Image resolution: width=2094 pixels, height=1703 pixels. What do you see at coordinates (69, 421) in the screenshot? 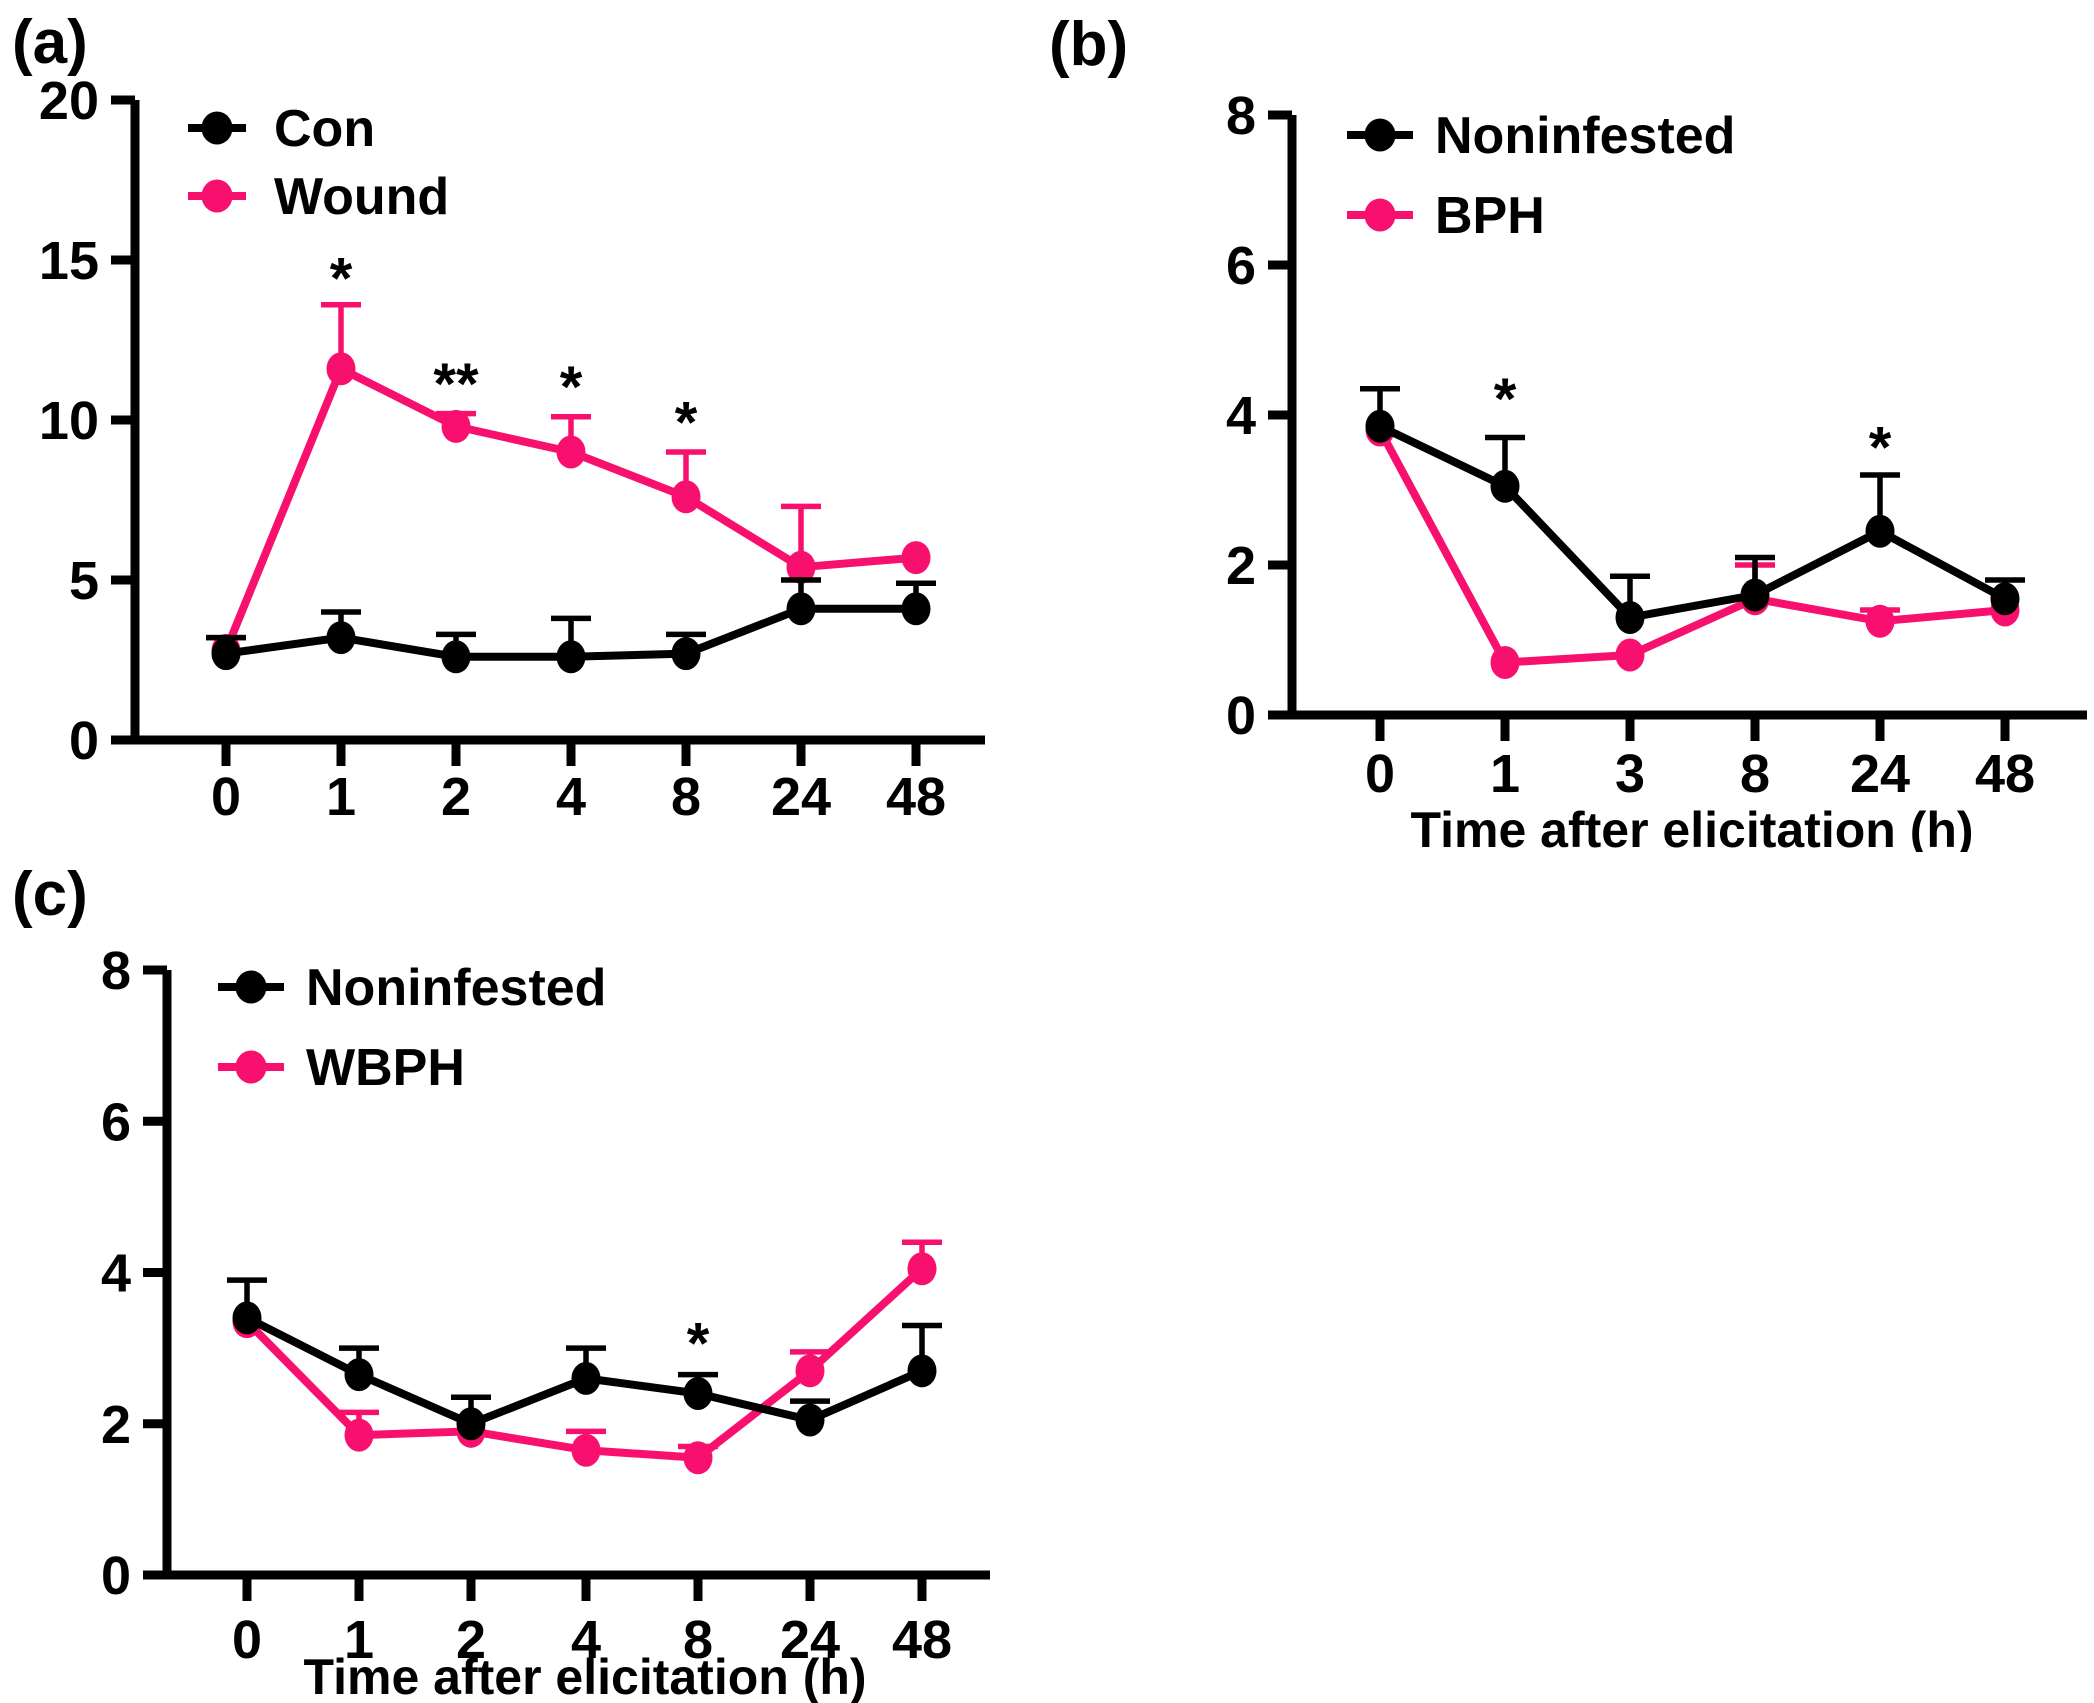
I see `y-tick-label: 10` at bounding box center [69, 421].